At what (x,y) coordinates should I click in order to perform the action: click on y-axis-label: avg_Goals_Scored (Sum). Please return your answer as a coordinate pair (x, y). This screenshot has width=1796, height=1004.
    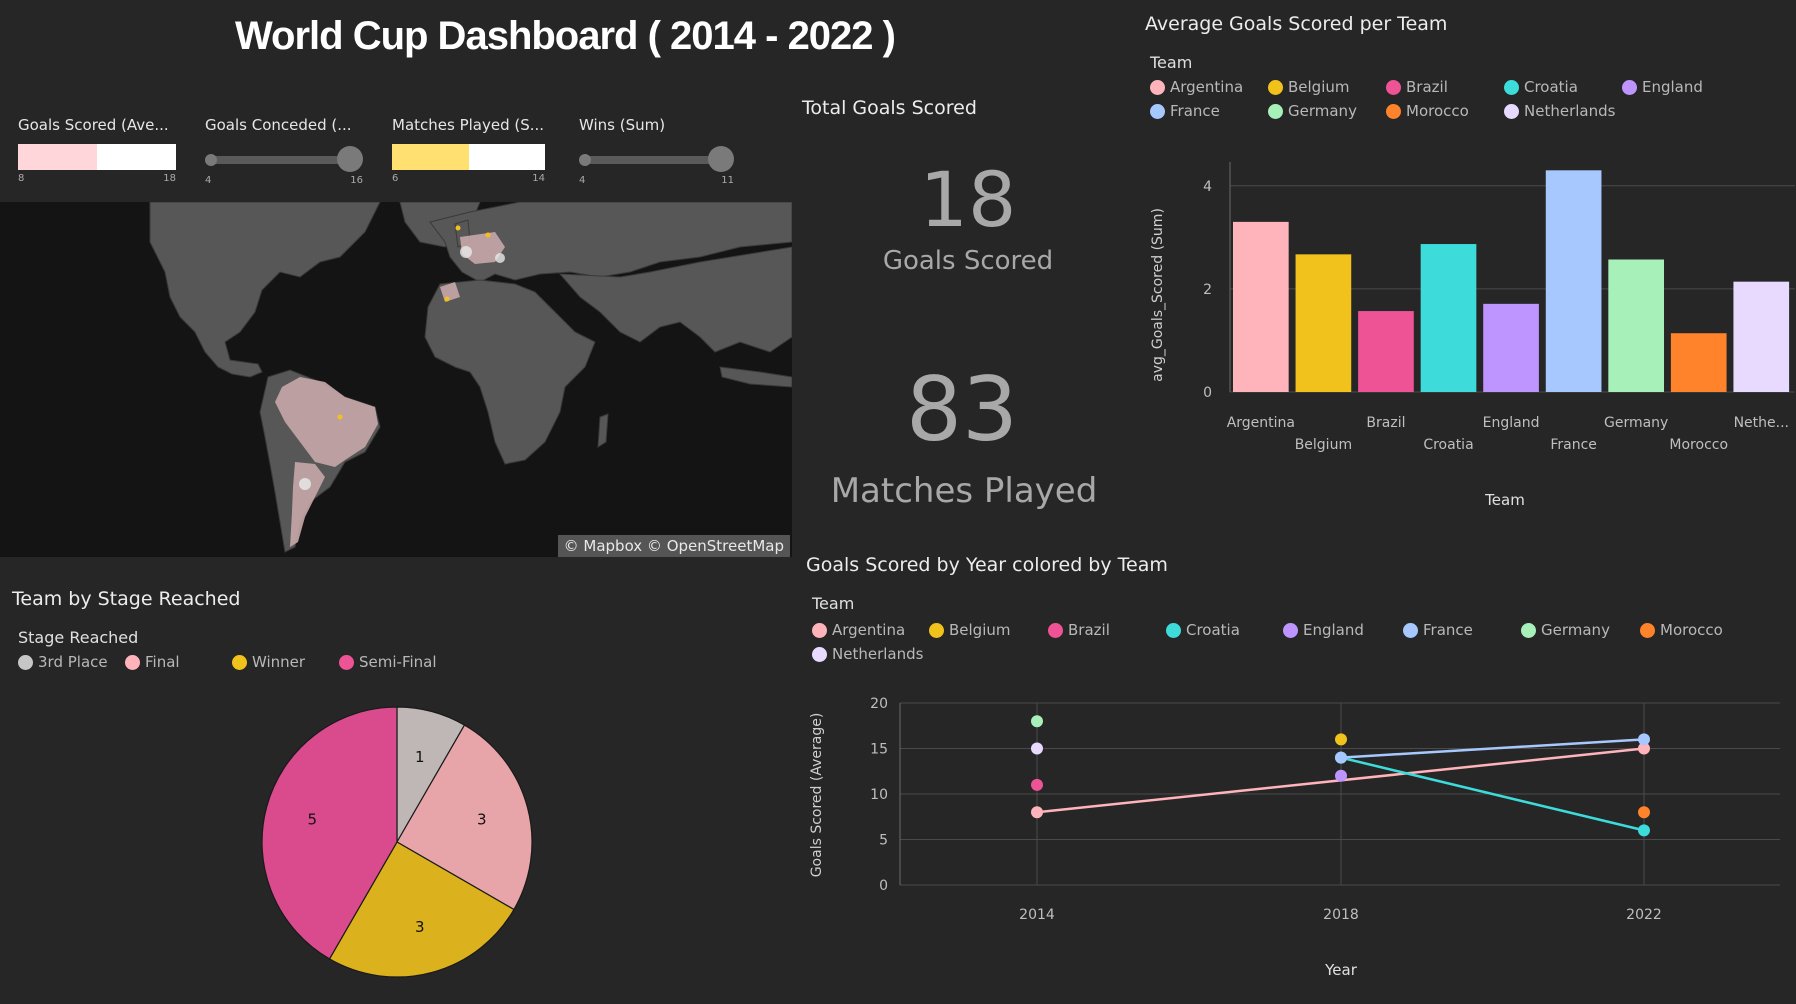
    Looking at the image, I should click on (1158, 295).